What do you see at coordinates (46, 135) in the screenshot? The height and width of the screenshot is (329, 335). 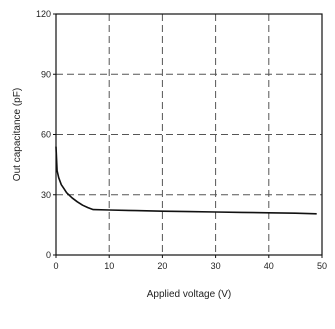 I see `y-tick-label: 60` at bounding box center [46, 135].